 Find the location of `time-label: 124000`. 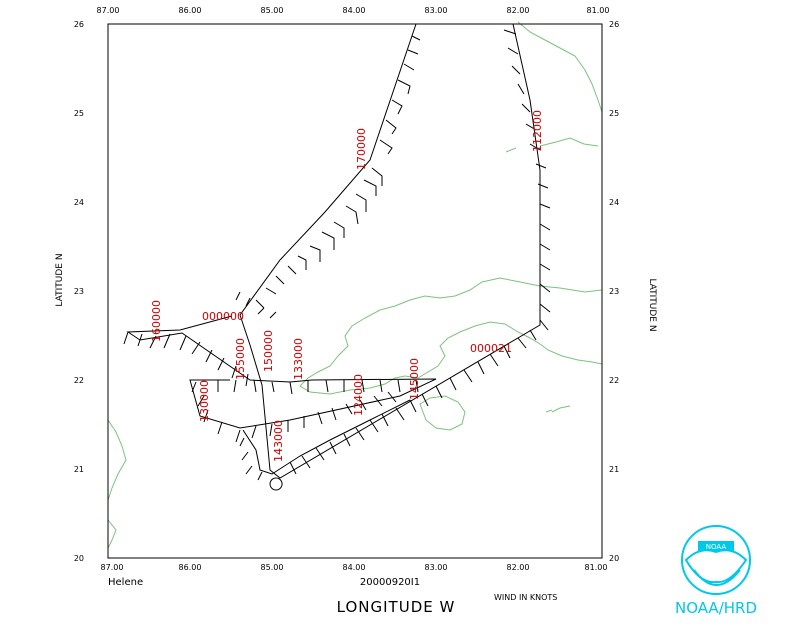

time-label: 124000 is located at coordinates (358, 395).